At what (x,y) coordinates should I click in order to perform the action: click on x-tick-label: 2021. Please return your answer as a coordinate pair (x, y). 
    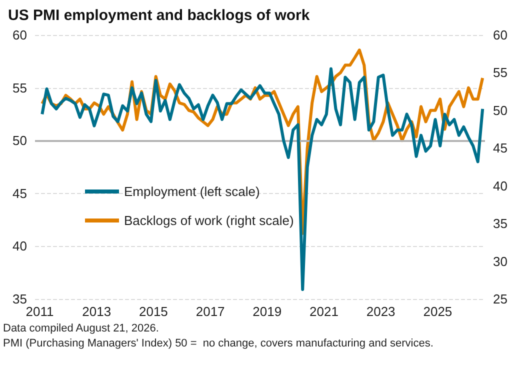
    Looking at the image, I should click on (324, 311).